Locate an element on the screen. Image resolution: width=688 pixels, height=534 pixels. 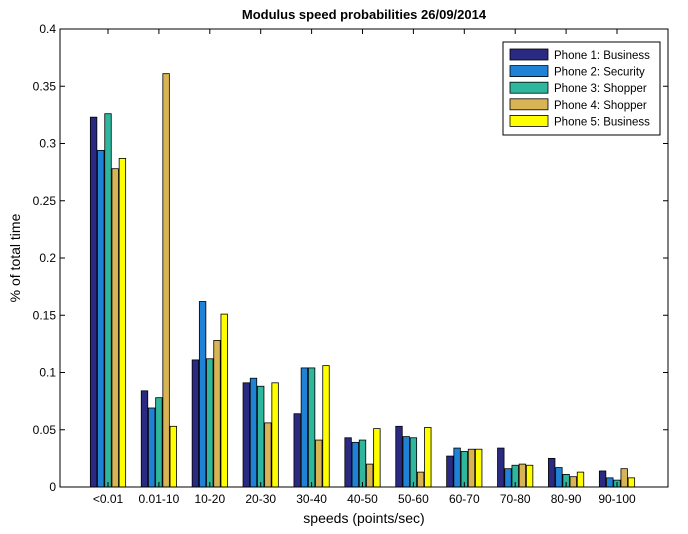
x-tick-label: 60-70 is located at coordinates (464, 499).